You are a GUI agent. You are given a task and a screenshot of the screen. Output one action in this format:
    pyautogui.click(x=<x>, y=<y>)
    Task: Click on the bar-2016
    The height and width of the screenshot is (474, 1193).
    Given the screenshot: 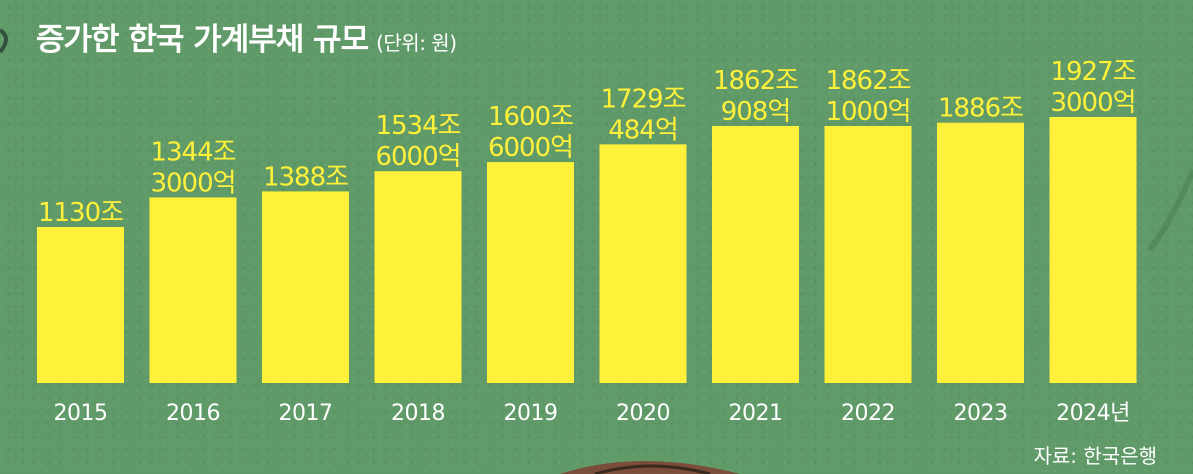 What is the action you would take?
    pyautogui.click(x=193, y=290)
    